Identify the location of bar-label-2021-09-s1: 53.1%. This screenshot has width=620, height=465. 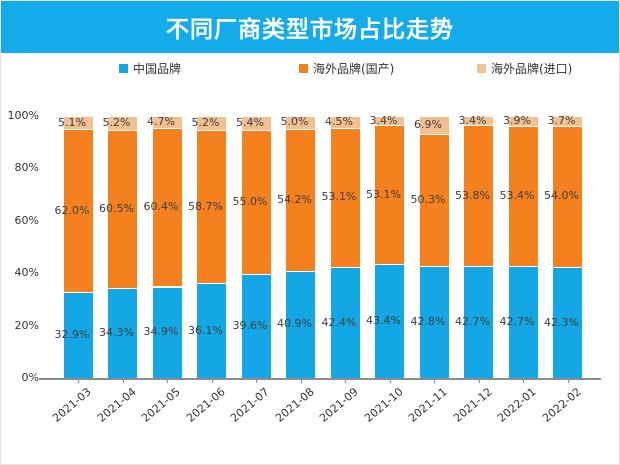
(339, 197).